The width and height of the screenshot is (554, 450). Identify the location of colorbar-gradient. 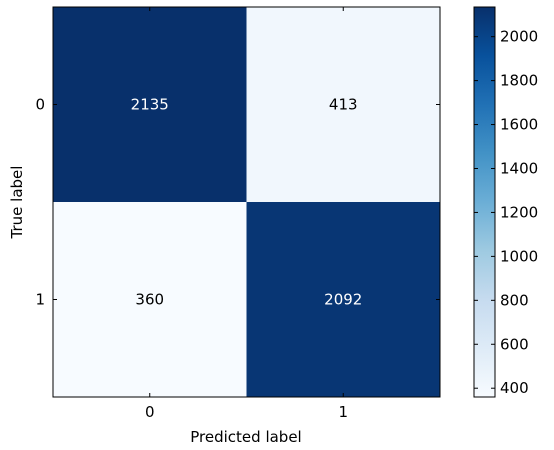
(484, 202).